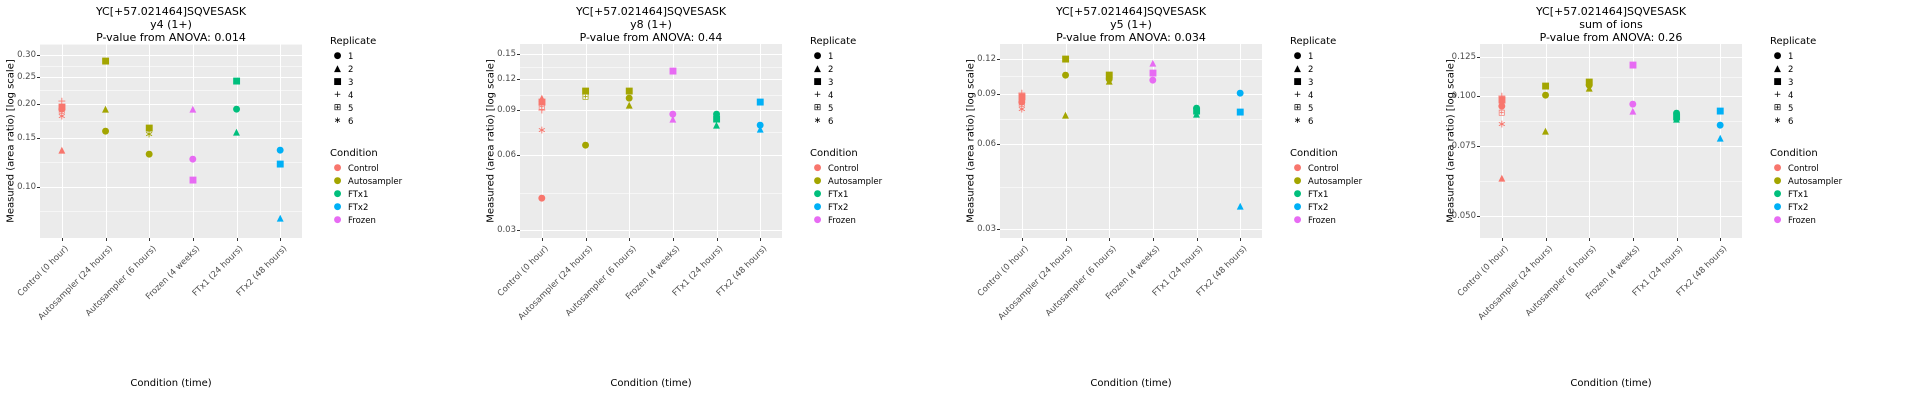  I want to click on legend-item: ● 1, so click(1840, 56).